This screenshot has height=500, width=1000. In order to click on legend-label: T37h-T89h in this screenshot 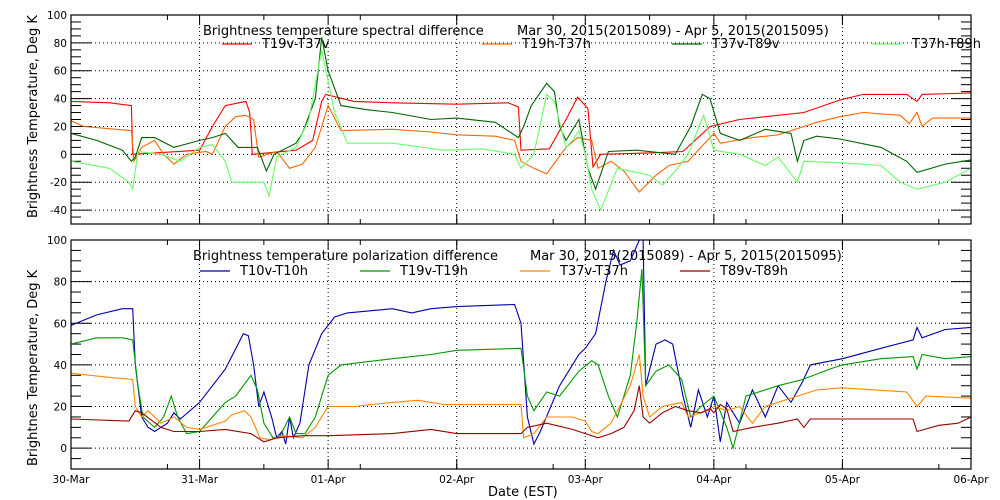, I will do `click(946, 44)`.